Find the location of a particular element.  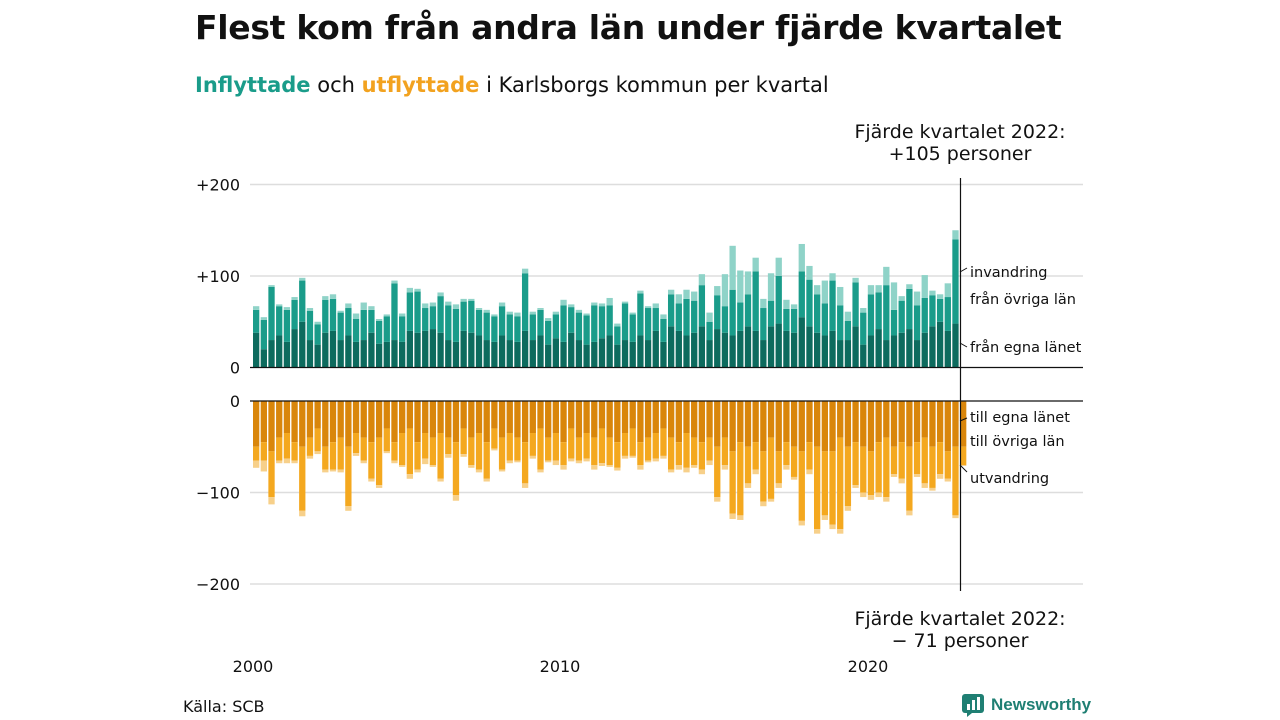

y-tick-label-bottom: 0 is located at coordinates (235, 401).